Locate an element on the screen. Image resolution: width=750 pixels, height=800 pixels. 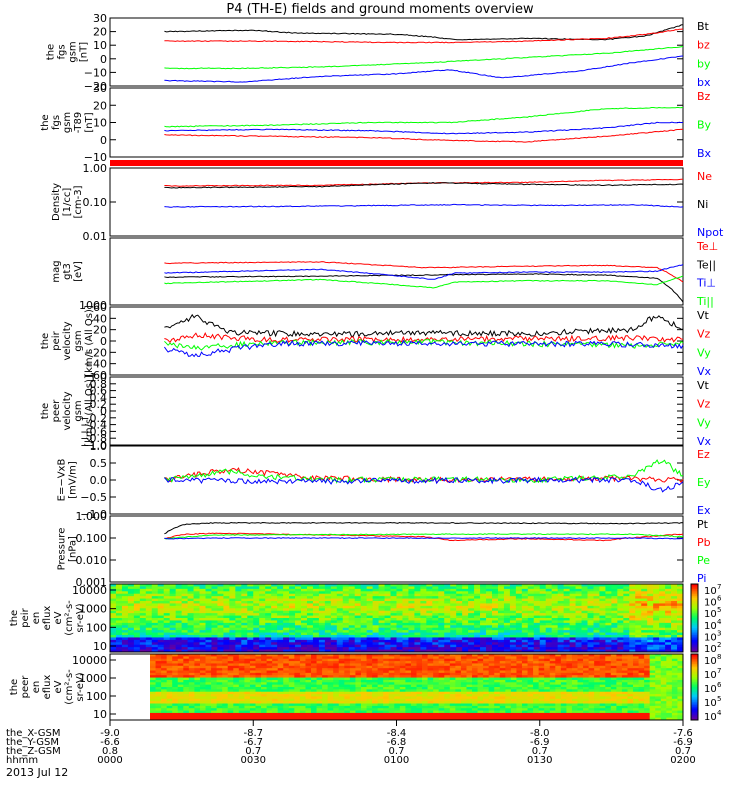
y-tick-label: 0.010 is located at coordinates (92, 560).